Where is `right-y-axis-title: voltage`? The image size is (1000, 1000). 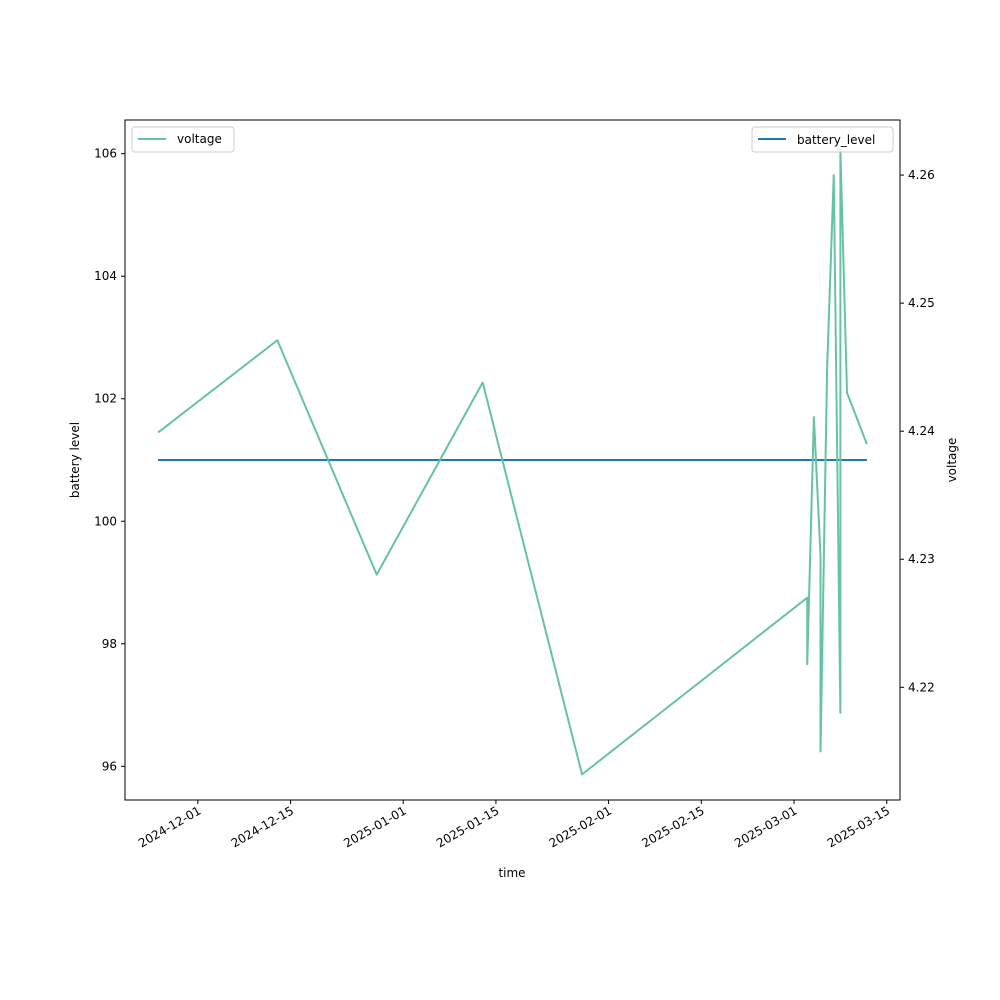
right-y-axis-title: voltage is located at coordinates (952, 460).